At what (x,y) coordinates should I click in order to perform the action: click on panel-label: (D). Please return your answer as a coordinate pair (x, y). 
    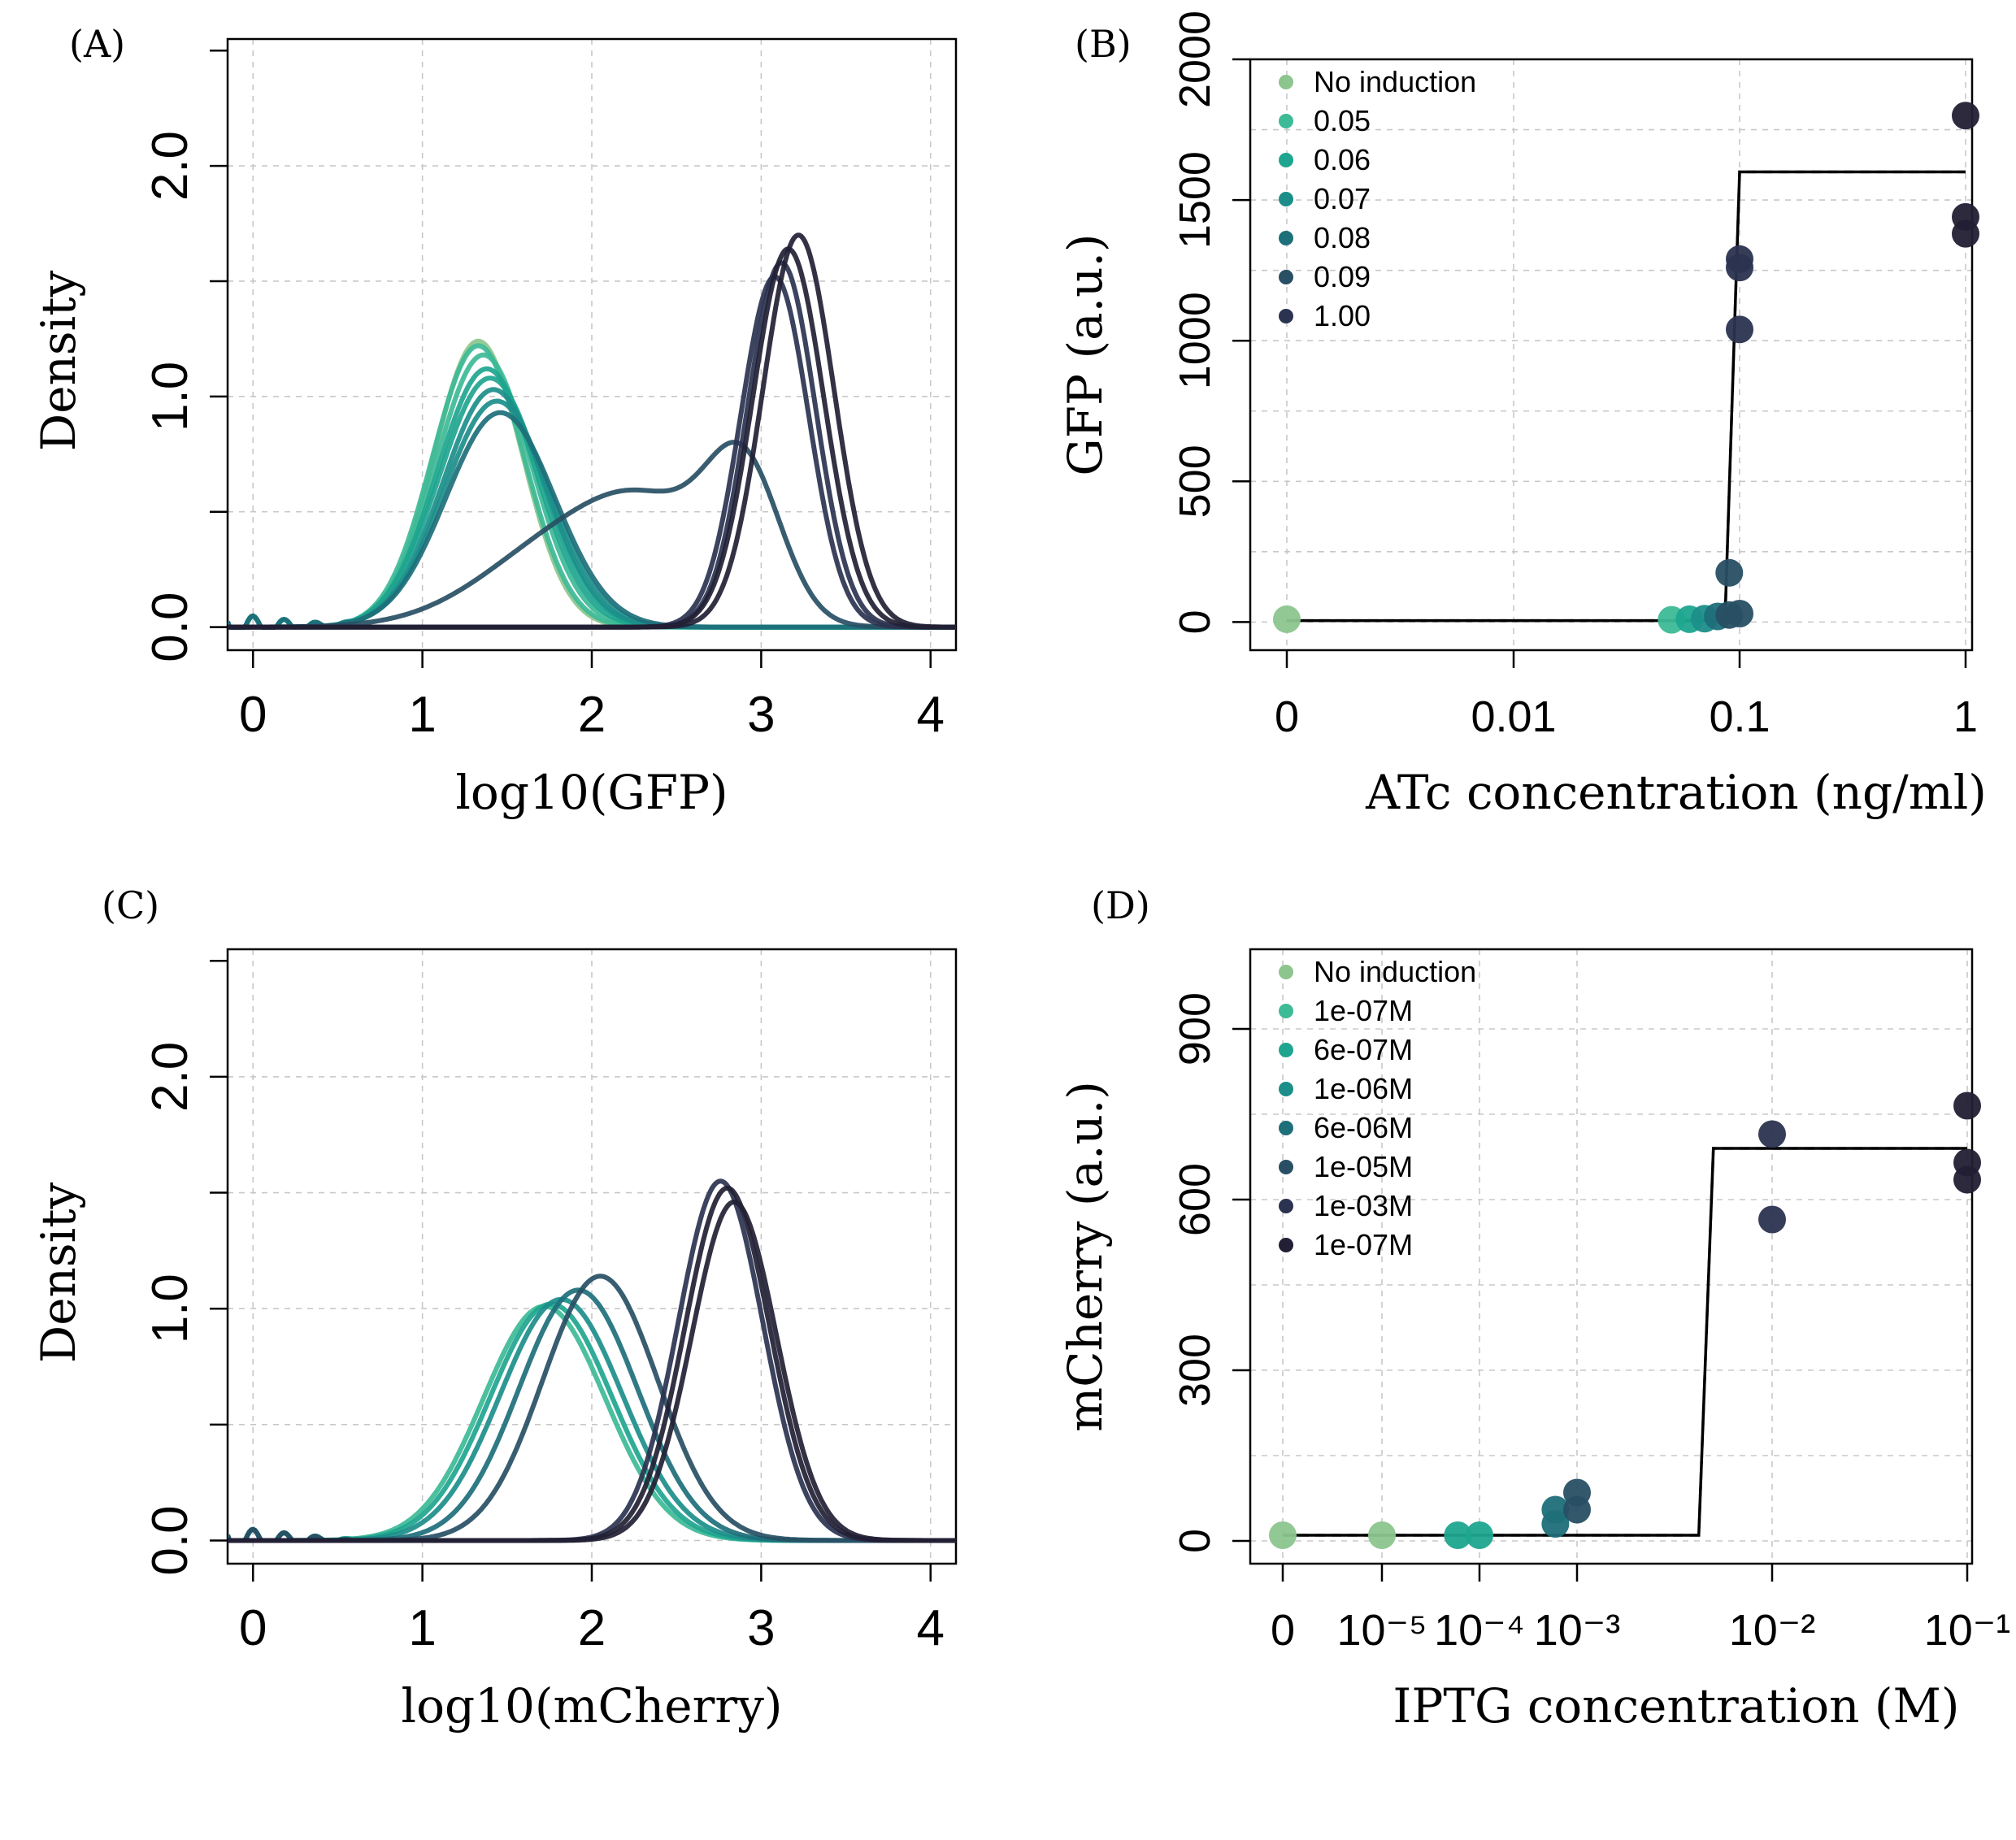
    Looking at the image, I should click on (1120, 905).